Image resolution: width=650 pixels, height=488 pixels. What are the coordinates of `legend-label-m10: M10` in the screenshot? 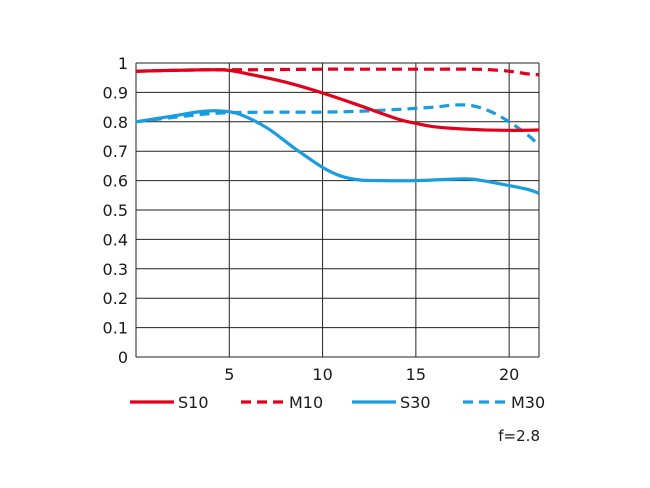 It's located at (306, 402).